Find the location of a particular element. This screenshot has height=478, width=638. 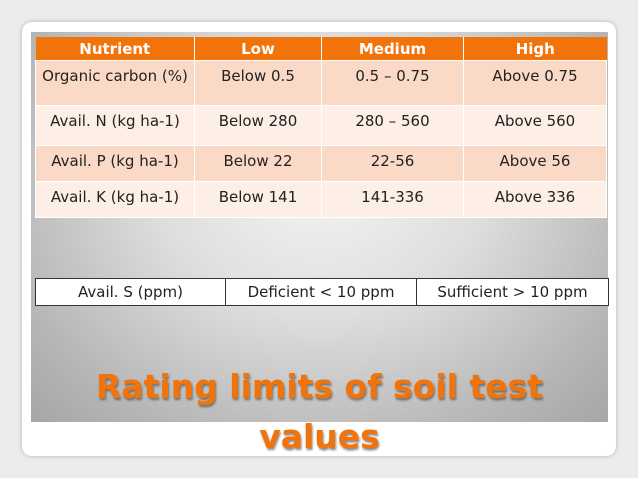

sulfur-nutrient-cell: Avail. S (ppm) is located at coordinates (130, 292).